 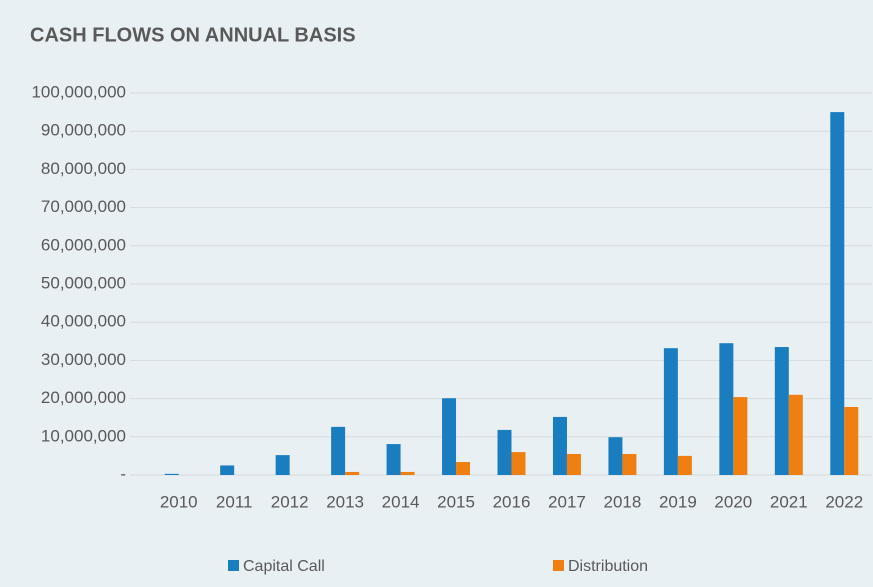 I want to click on x-tick-label: 2012, so click(x=290, y=501).